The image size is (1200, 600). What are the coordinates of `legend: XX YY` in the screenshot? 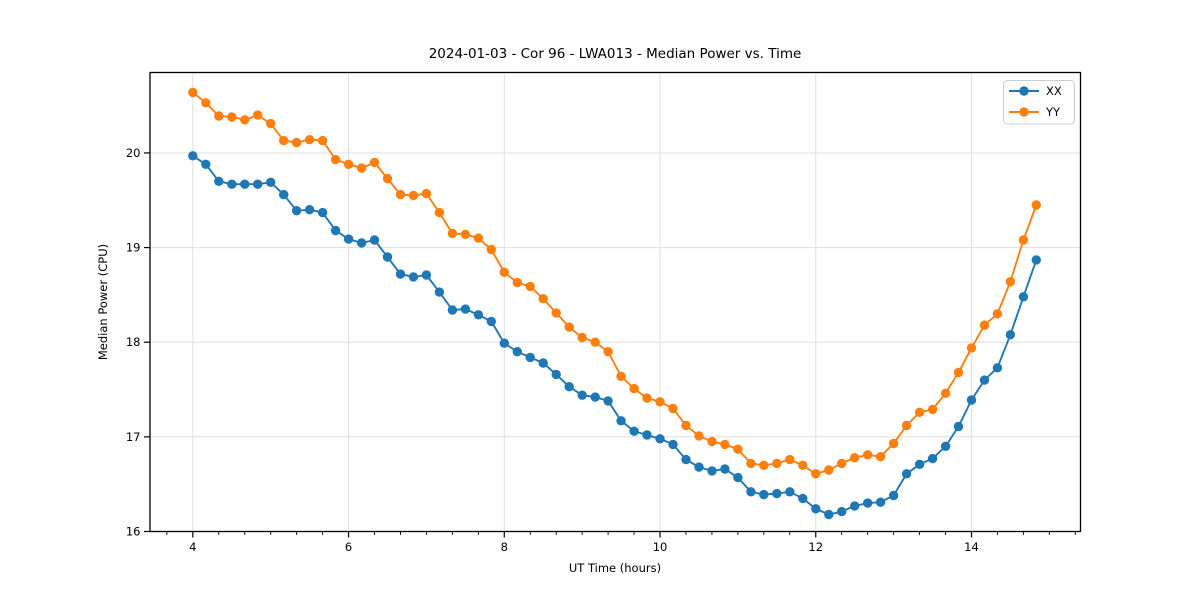 It's located at (1039, 102).